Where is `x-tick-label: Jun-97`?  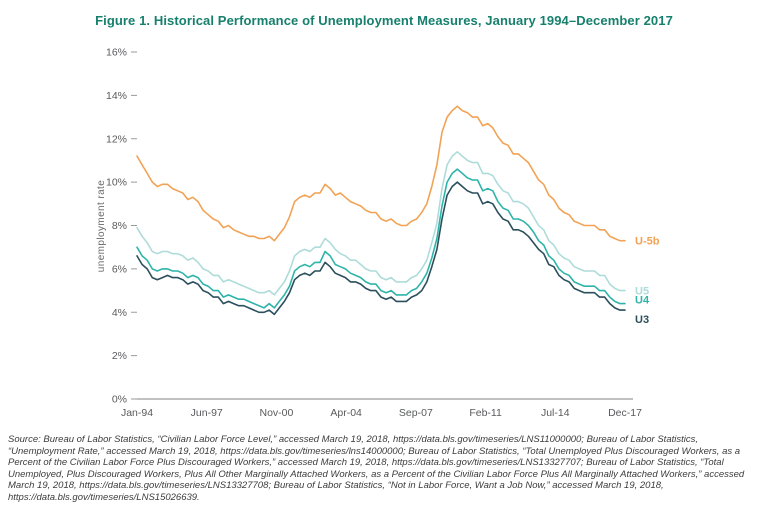
x-tick-label: Jun-97 is located at coordinates (207, 413).